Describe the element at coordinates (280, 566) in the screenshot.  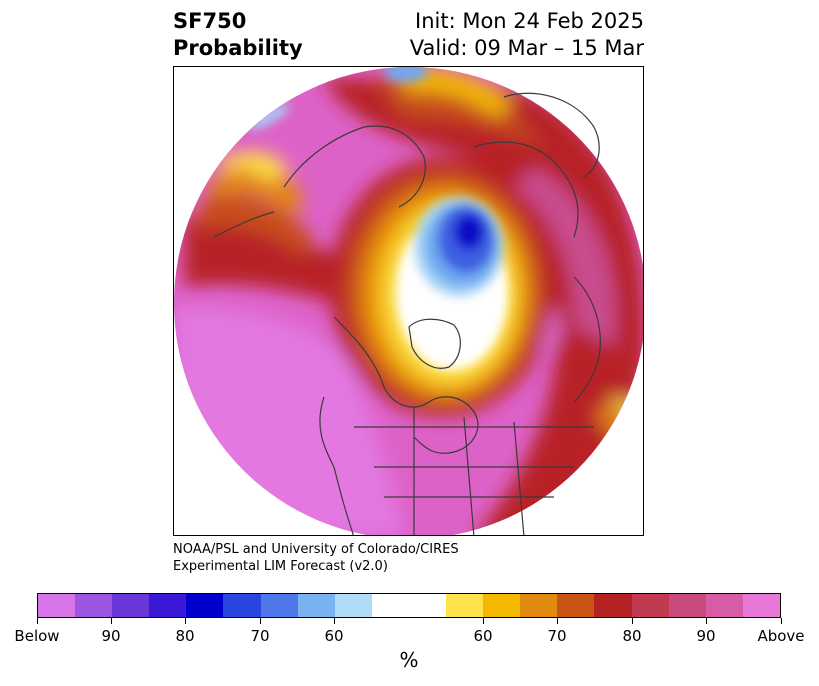
I see `credit-line-2: Experimental LIM Forecast (v2.0)` at that location.